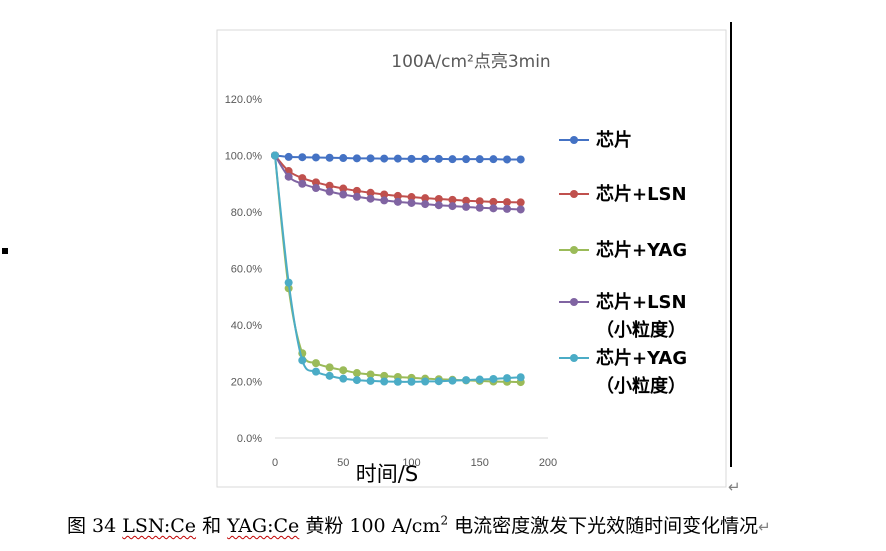  I want to click on caption-middle: 黄粉 100 A/cm, so click(370, 526).